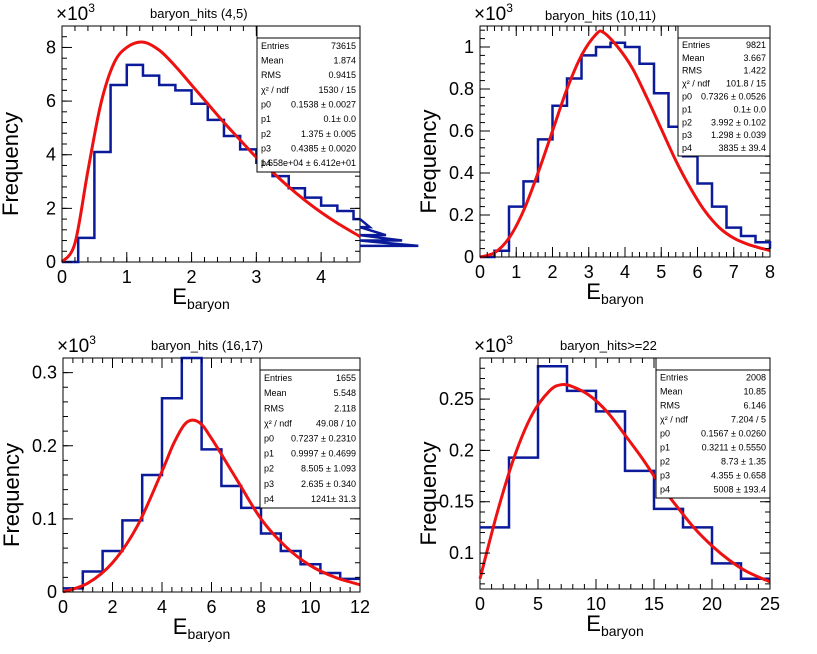 The image size is (817, 654). I want to click on y-scale-exponent: 3, so click(92, 340).